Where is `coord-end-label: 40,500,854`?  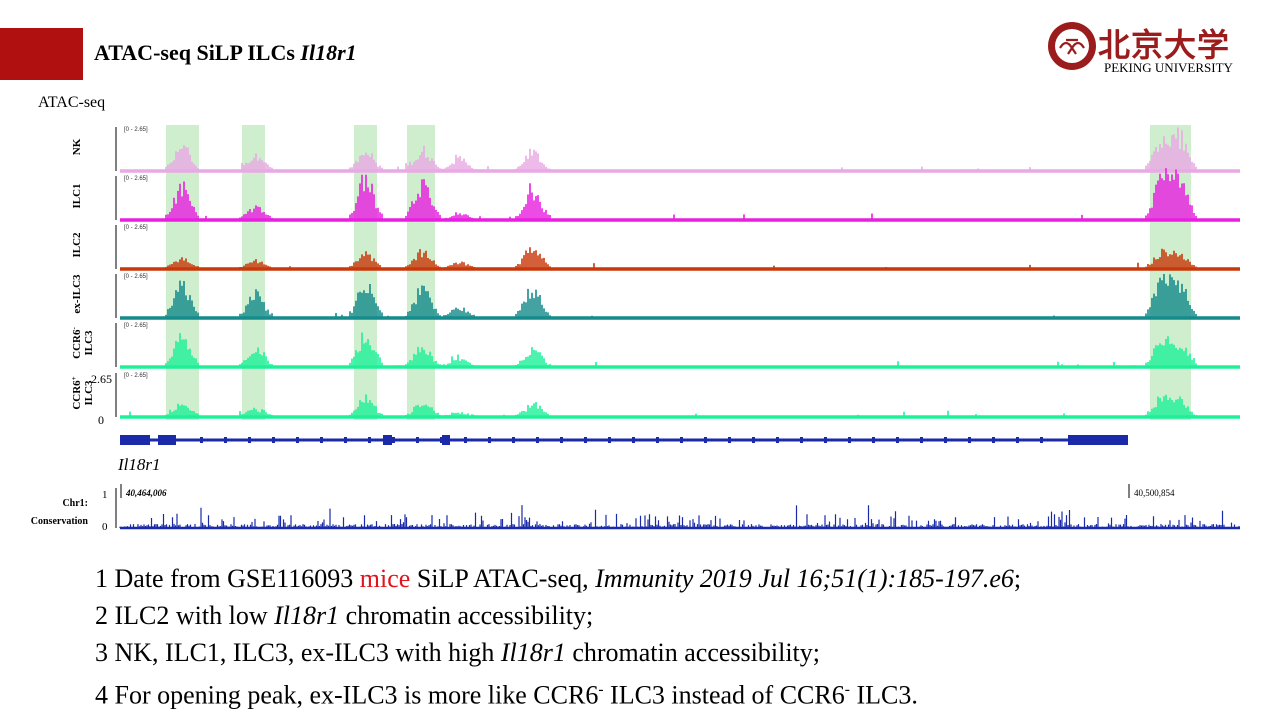
coord-end-label: 40,500,854 is located at coordinates (1154, 493).